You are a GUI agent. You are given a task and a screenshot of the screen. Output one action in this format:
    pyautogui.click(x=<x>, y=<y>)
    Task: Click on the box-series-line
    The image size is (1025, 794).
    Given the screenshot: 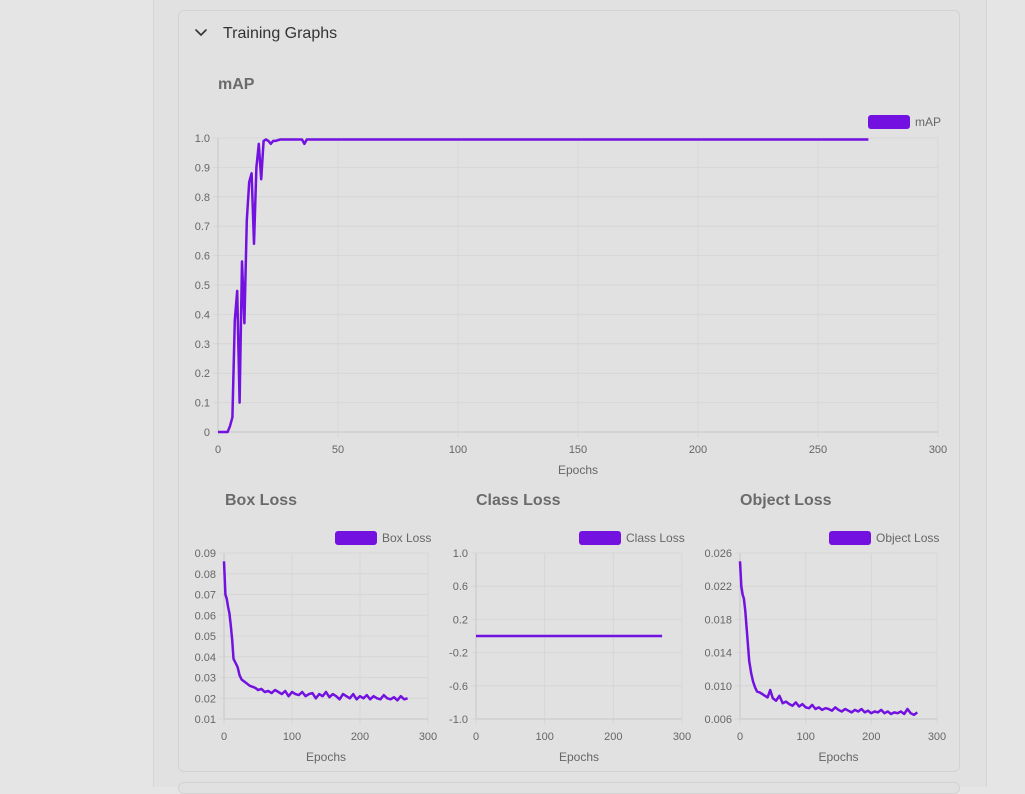 What is the action you would take?
    pyautogui.click(x=315, y=631)
    